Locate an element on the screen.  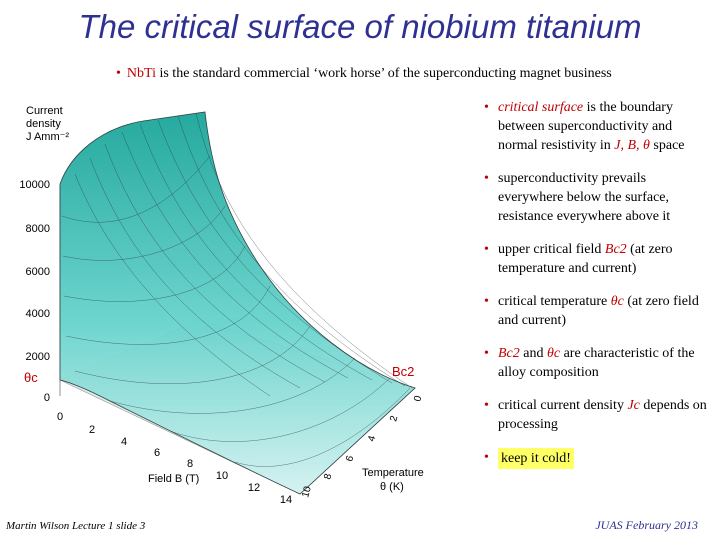
z-tick: 0 is located at coordinates (47, 398).